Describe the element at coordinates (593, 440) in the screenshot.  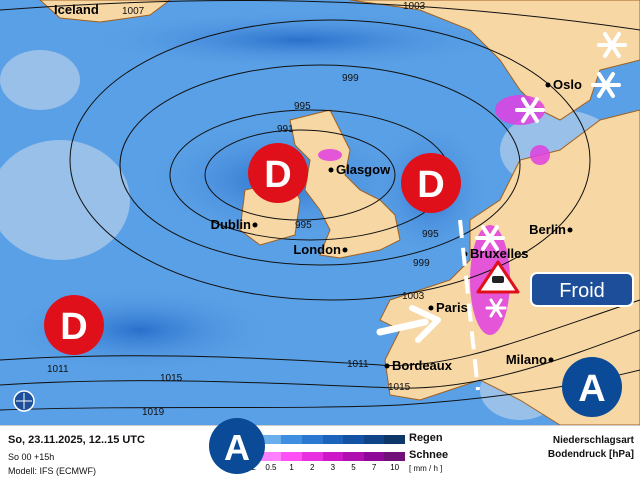
I see `legend-title: Niederschlagsart` at that location.